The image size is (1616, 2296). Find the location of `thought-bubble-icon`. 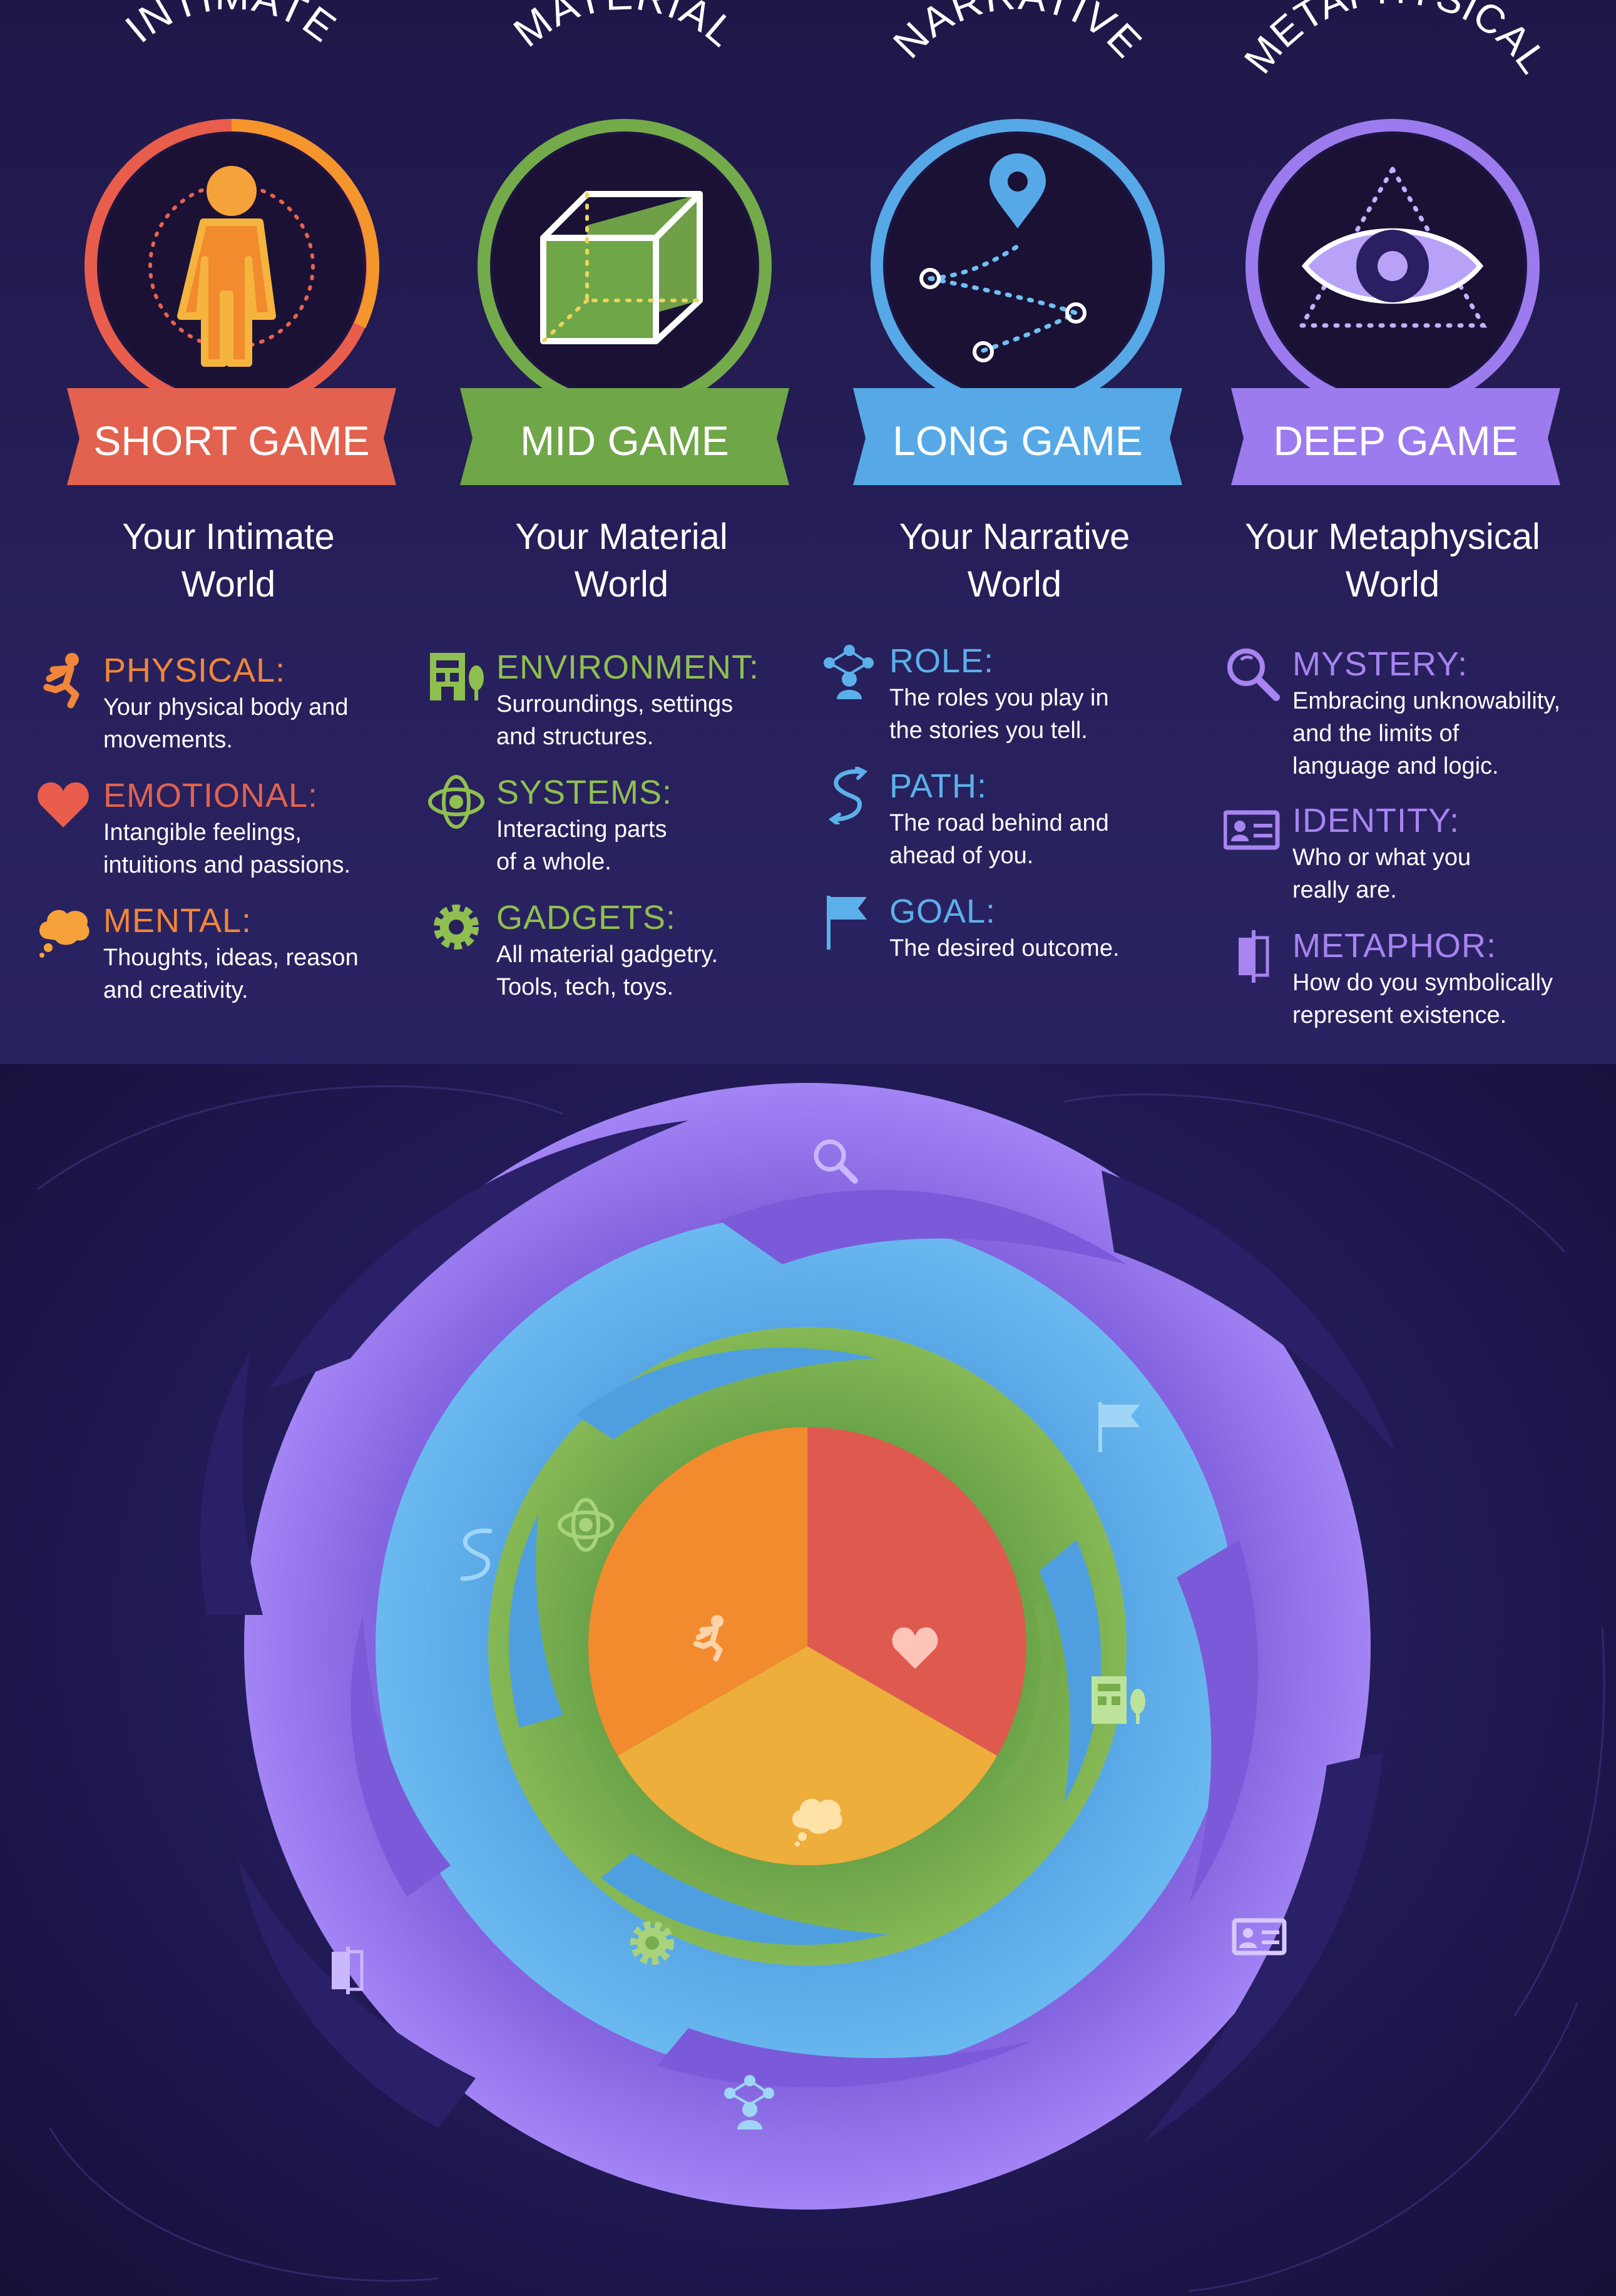

thought-bubble-icon is located at coordinates (64, 934).